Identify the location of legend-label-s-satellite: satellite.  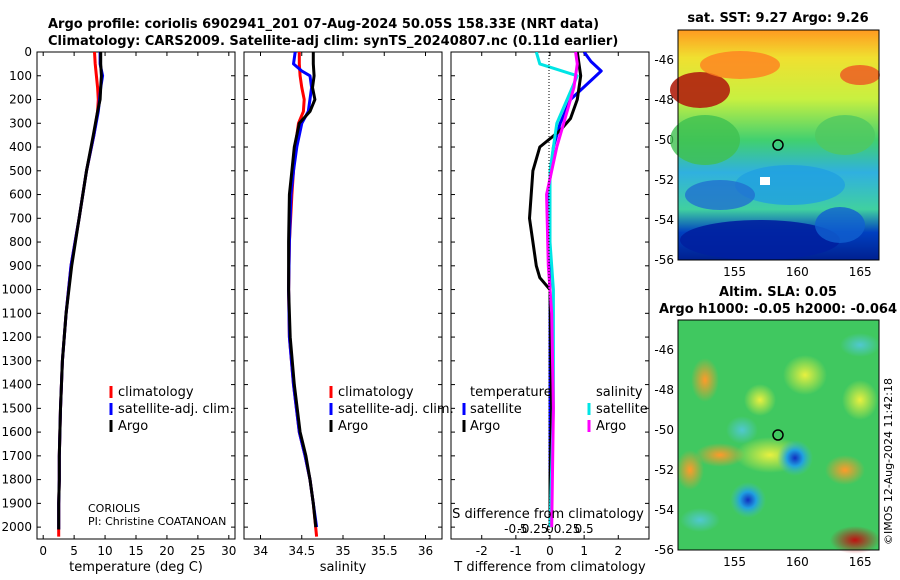
(622, 409).